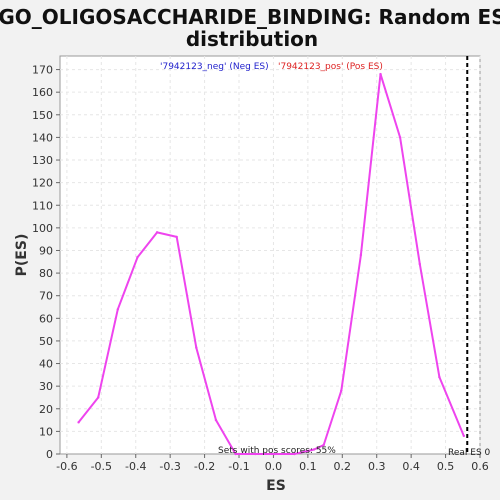 The width and height of the screenshot is (500, 500). What do you see at coordinates (411, 466) in the screenshot?
I see `x-tick-label: 0.4` at bounding box center [411, 466].